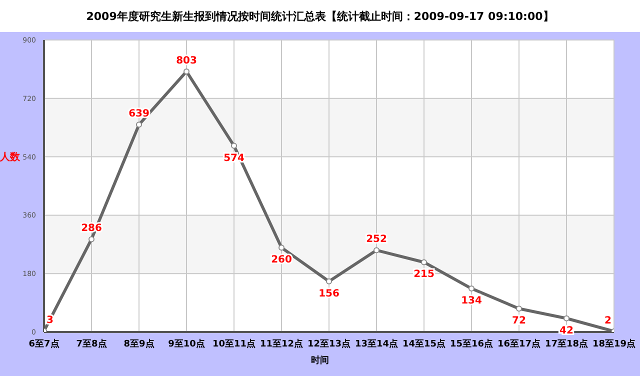 The width and height of the screenshot is (640, 376). I want to click on data-label: 260, so click(281, 260).